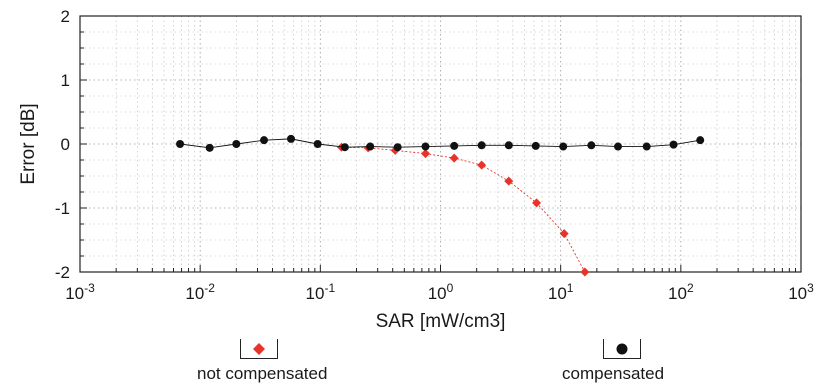  What do you see at coordinates (65, 80) in the screenshot?
I see `y-tick-label: 1` at bounding box center [65, 80].